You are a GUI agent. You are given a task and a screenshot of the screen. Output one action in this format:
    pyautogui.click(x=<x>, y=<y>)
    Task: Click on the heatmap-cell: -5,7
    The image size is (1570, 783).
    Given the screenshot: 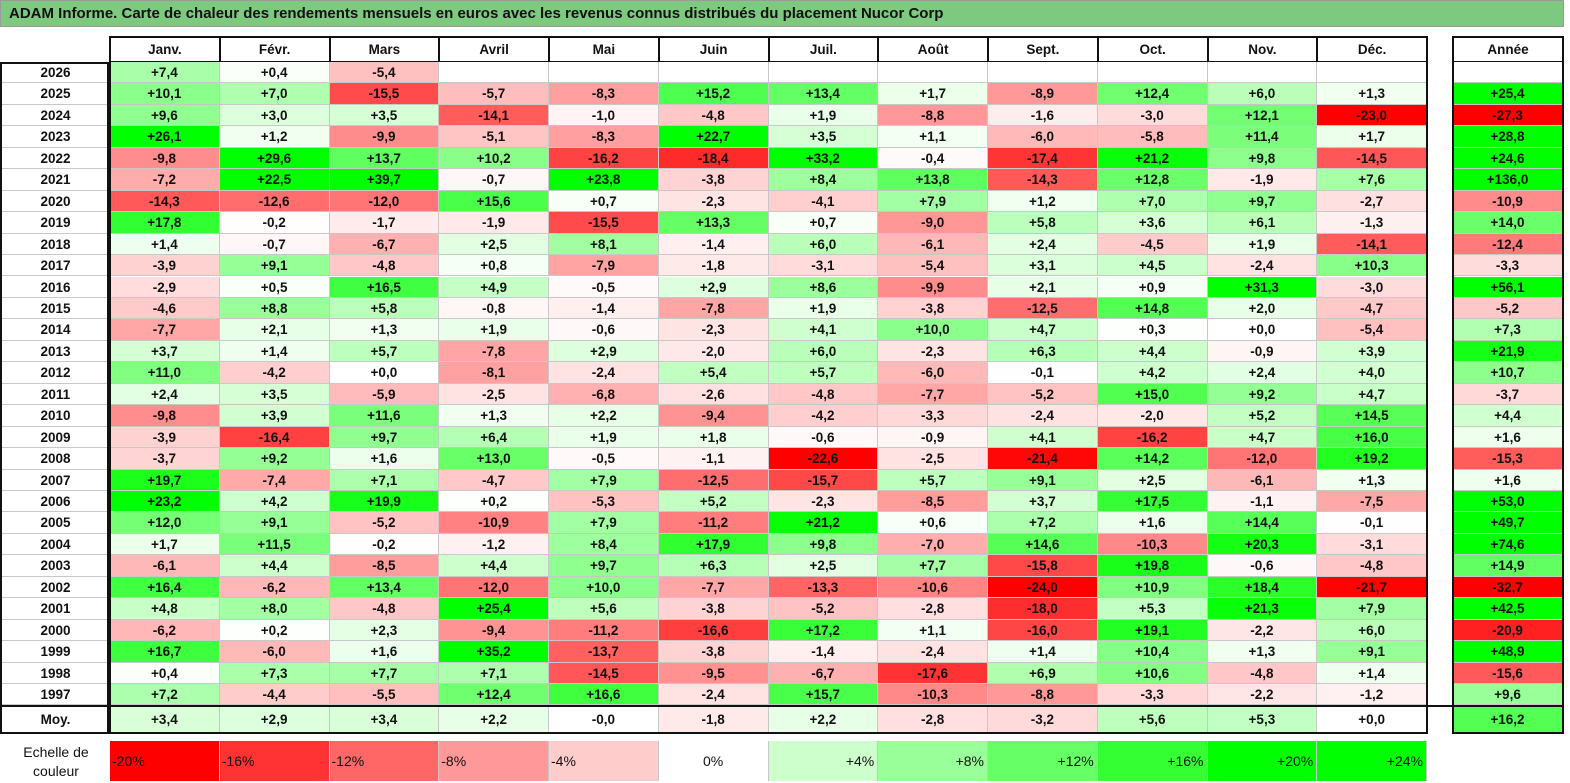 What is the action you would take?
    pyautogui.click(x=494, y=94)
    